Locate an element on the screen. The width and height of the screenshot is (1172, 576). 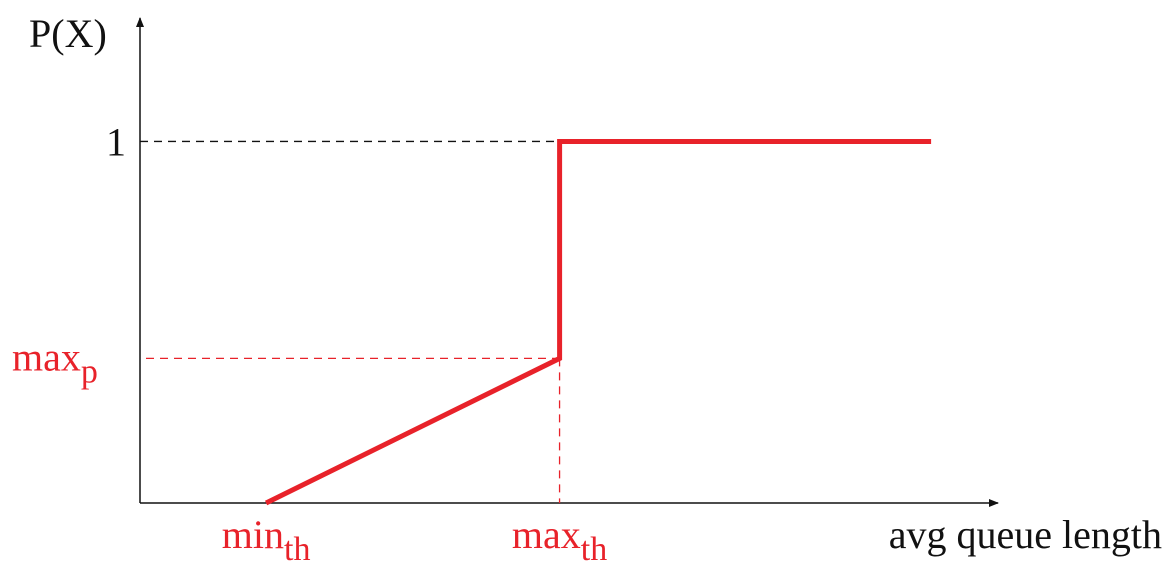
max-th-label: maxth is located at coordinates (559, 540).